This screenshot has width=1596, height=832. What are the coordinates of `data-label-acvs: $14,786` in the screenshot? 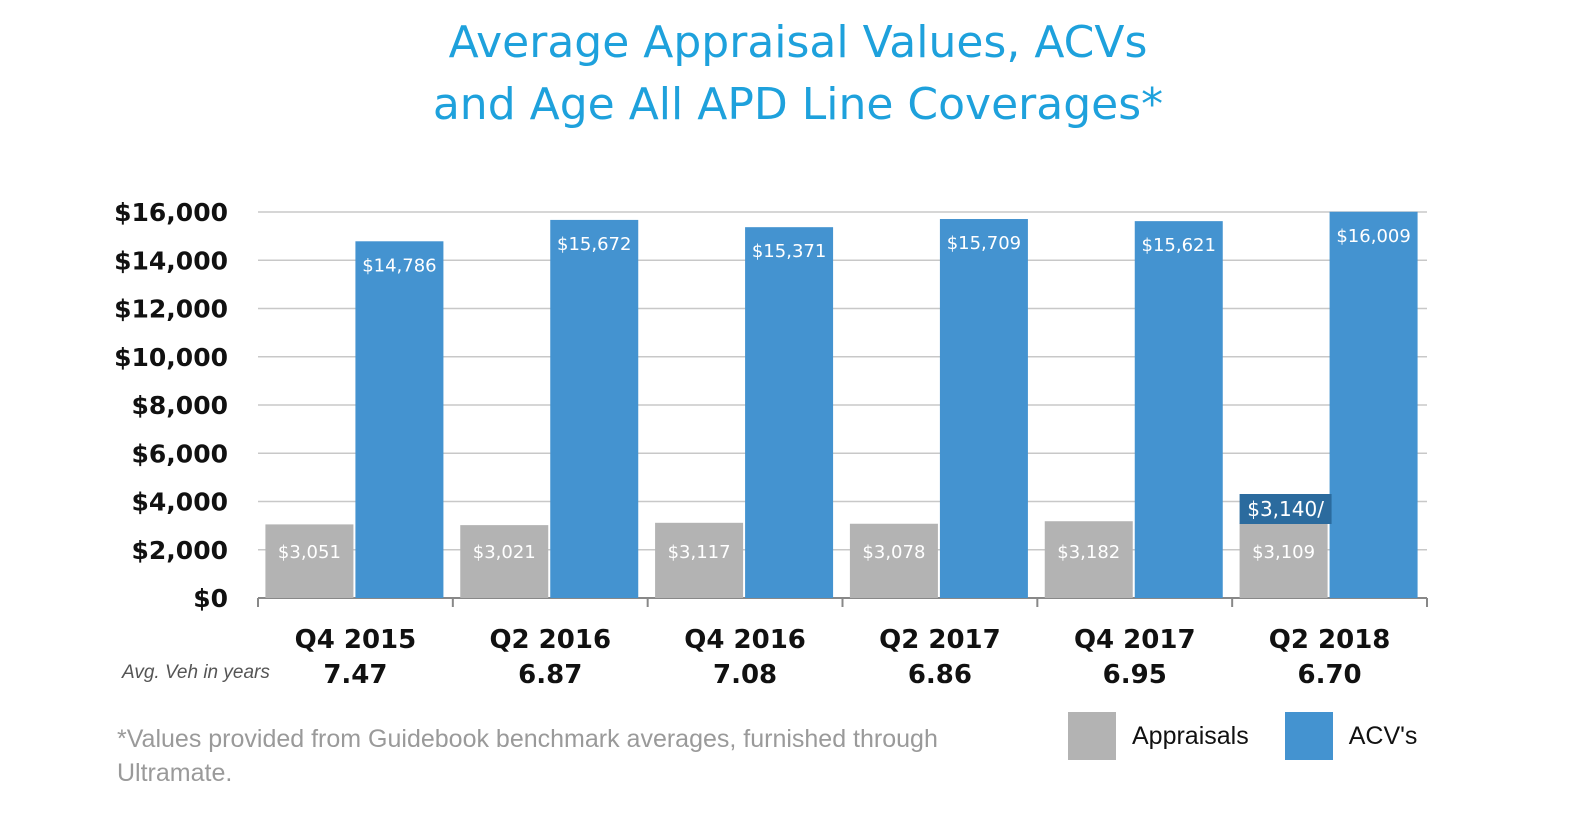 It's located at (399, 265).